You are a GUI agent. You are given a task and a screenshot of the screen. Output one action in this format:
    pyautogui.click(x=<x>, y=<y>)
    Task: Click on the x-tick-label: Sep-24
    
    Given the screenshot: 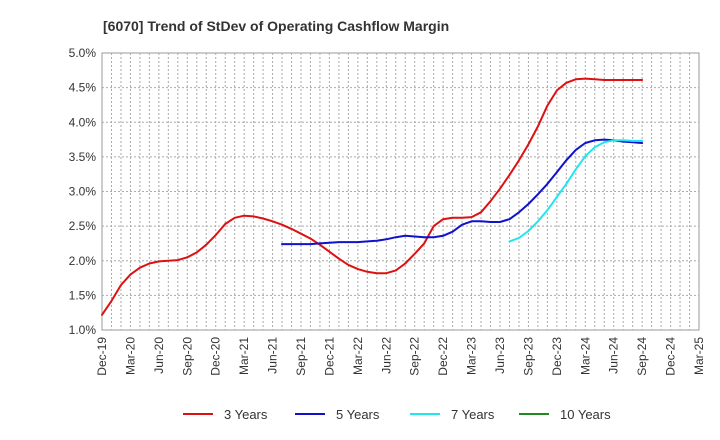 What is the action you would take?
    pyautogui.click(x=642, y=356)
    